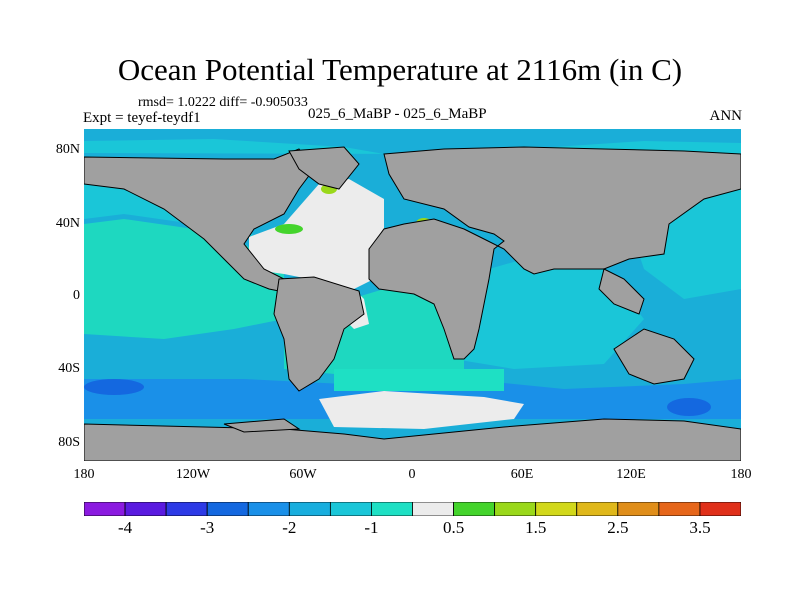 The width and height of the screenshot is (800, 600). Describe the element at coordinates (412, 474) in the screenshot. I see `x-tick-label: 0` at that location.